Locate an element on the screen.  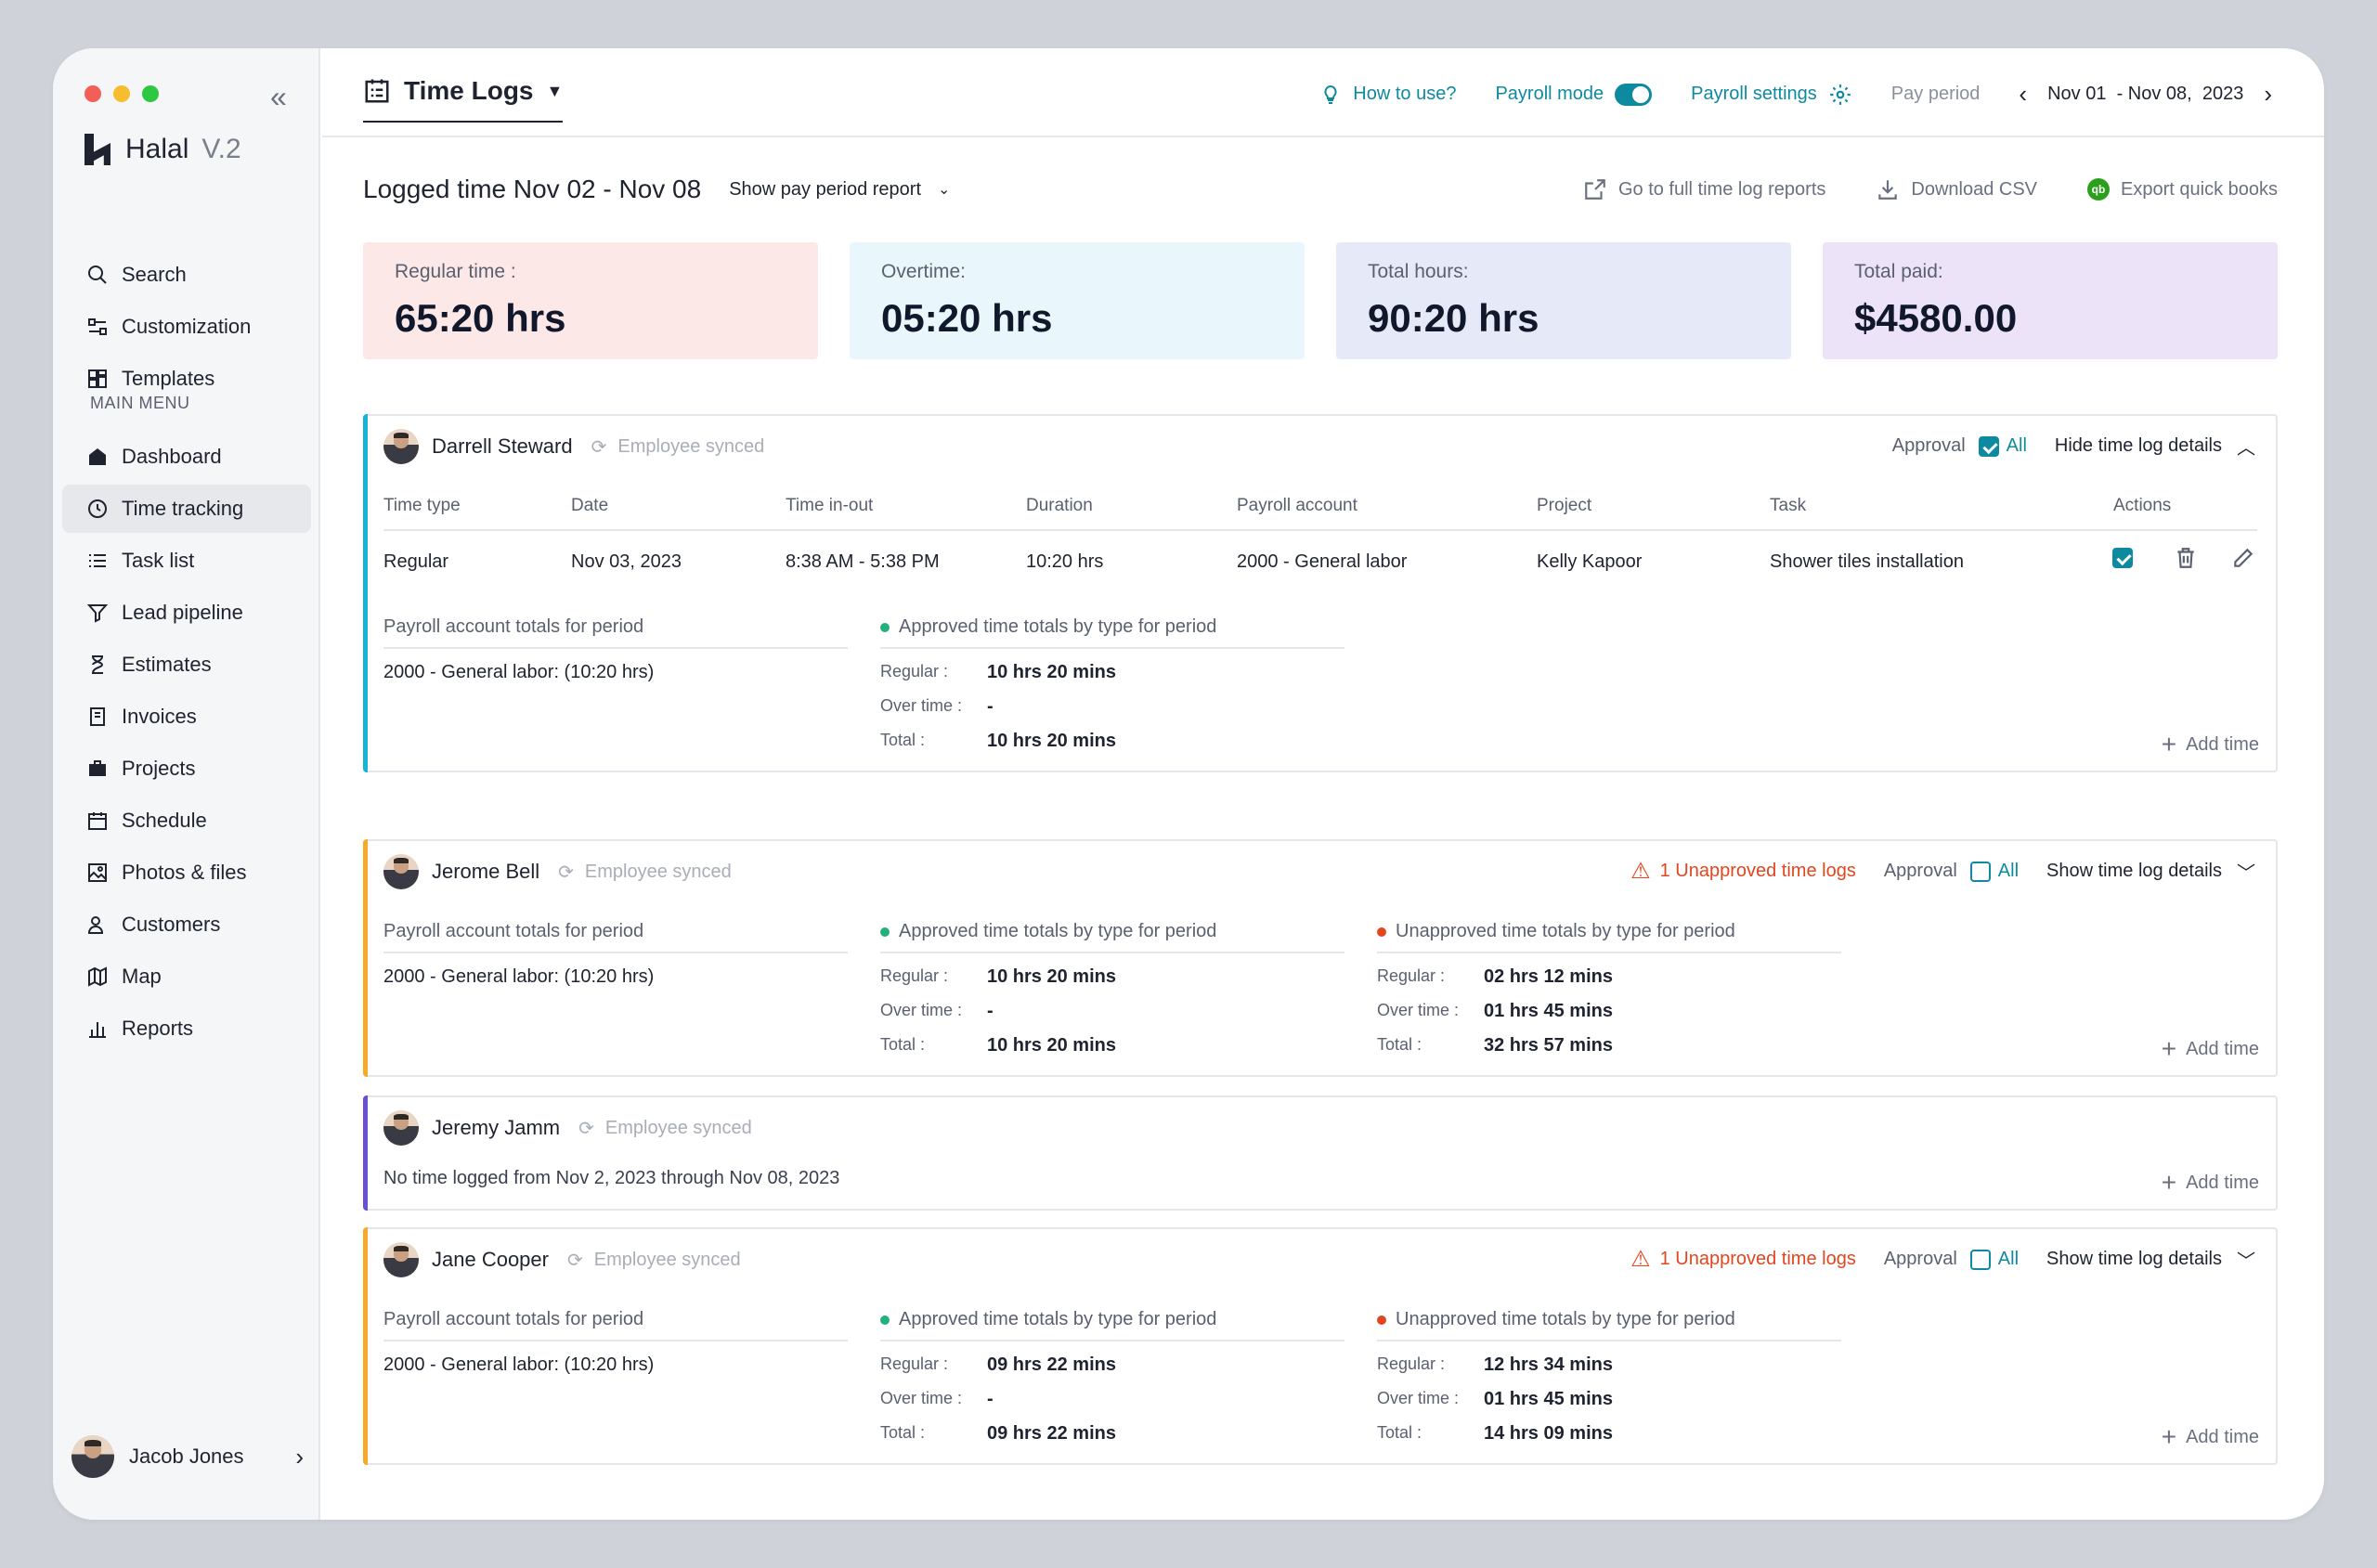
sidebar-item-label: Schedule is located at coordinates (164, 820).